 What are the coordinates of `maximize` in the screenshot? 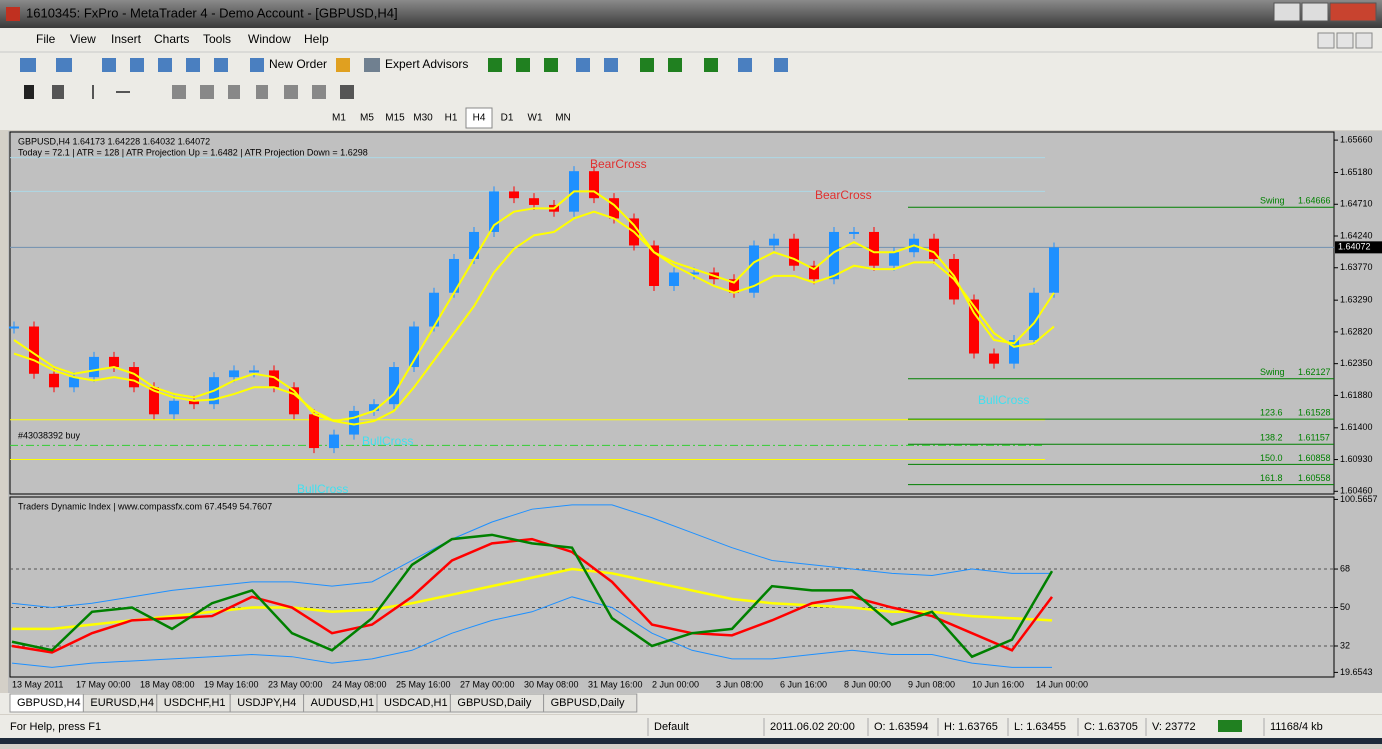 It's located at (1315, 12).